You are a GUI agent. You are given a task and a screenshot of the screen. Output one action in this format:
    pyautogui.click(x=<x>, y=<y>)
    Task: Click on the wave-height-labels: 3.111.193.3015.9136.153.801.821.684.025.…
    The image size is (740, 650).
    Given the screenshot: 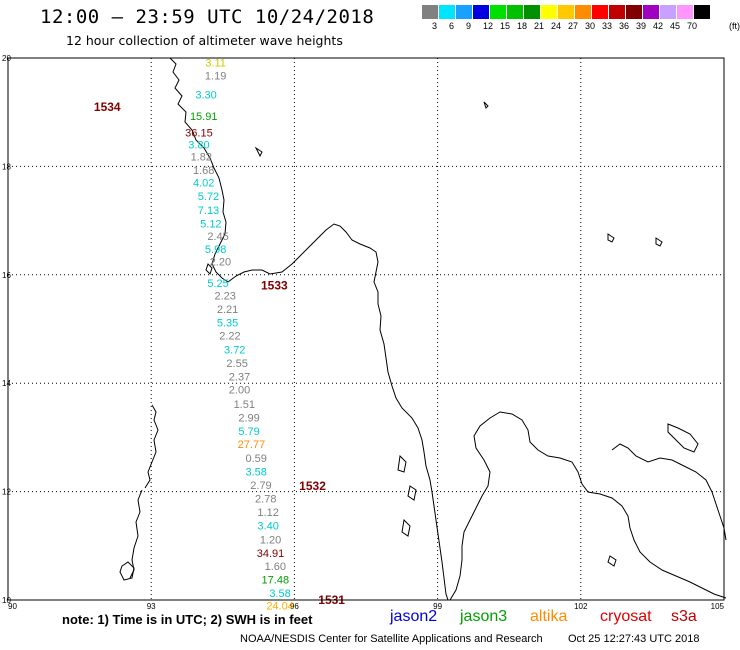 What is the action you would take?
    pyautogui.click(x=239, y=334)
    